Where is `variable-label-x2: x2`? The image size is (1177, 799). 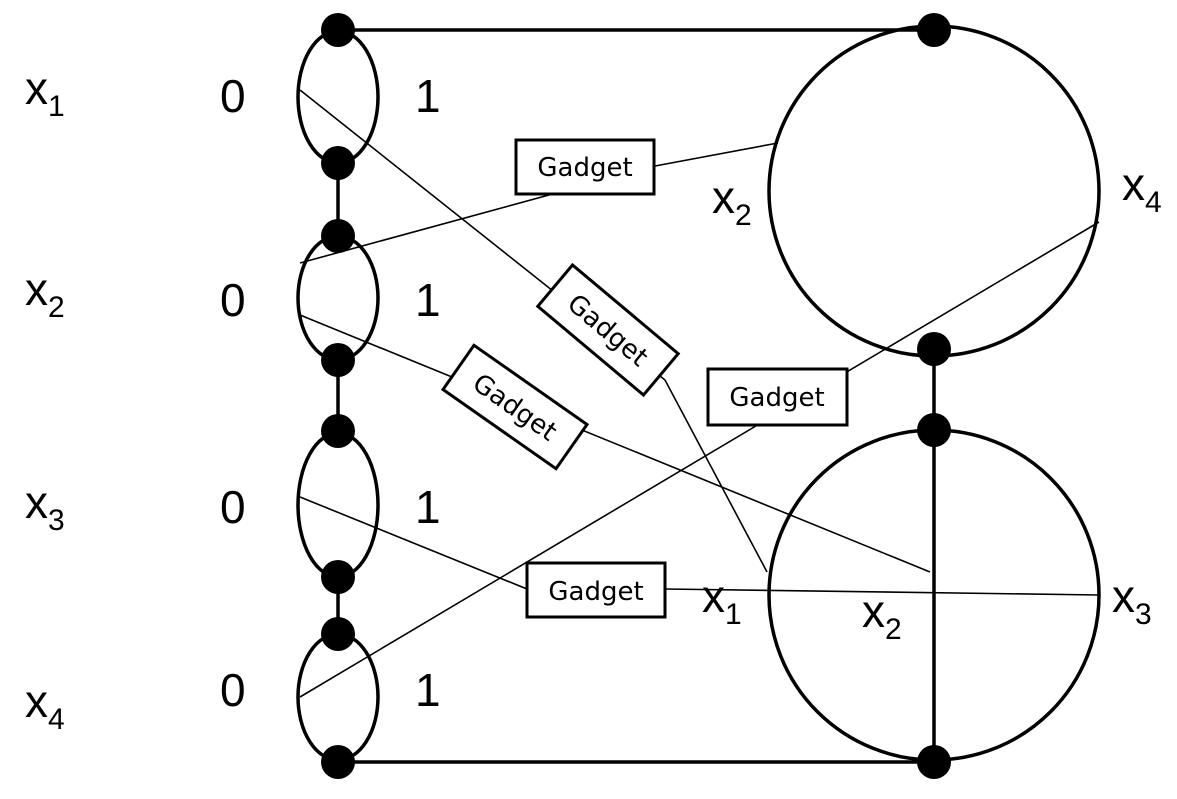 variable-label-x2: x2 is located at coordinates (45, 293).